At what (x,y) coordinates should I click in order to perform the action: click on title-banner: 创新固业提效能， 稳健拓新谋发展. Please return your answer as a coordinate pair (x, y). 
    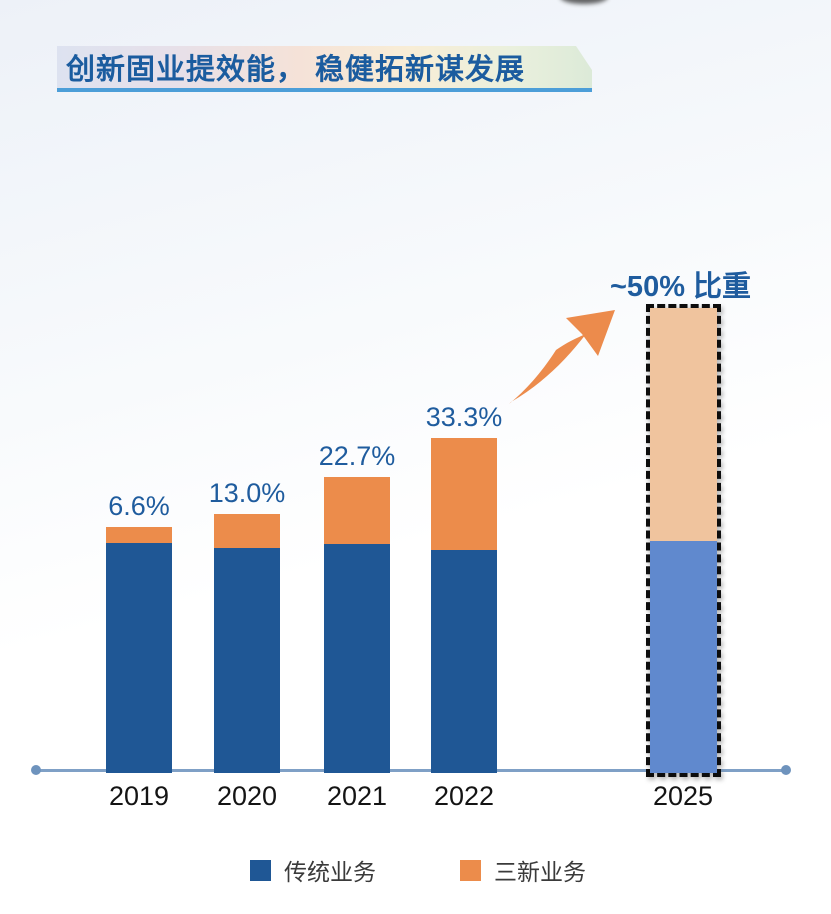
    Looking at the image, I should click on (324, 69).